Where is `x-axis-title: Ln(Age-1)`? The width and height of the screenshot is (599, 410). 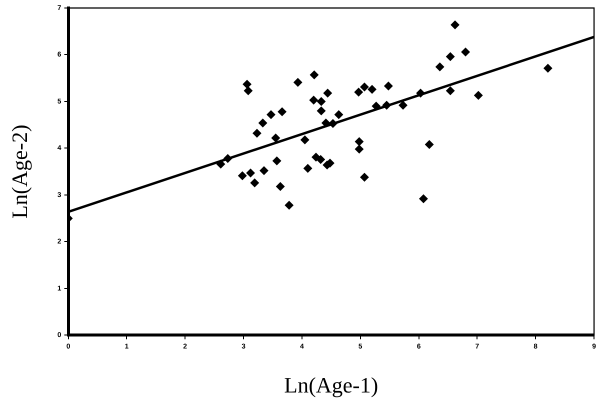
x-axis-title: Ln(Age-1) is located at coordinates (331, 385).